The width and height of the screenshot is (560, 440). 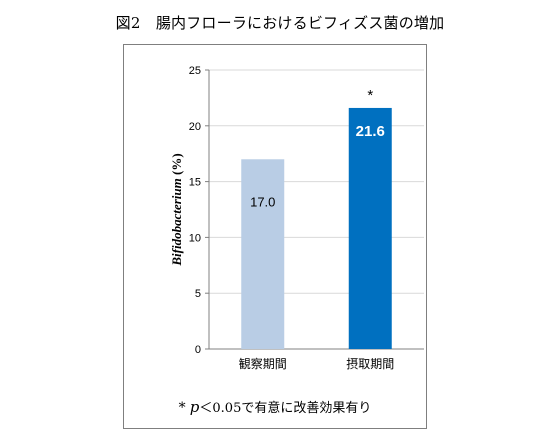 I want to click on significance-asterisk: *, so click(x=370, y=95).